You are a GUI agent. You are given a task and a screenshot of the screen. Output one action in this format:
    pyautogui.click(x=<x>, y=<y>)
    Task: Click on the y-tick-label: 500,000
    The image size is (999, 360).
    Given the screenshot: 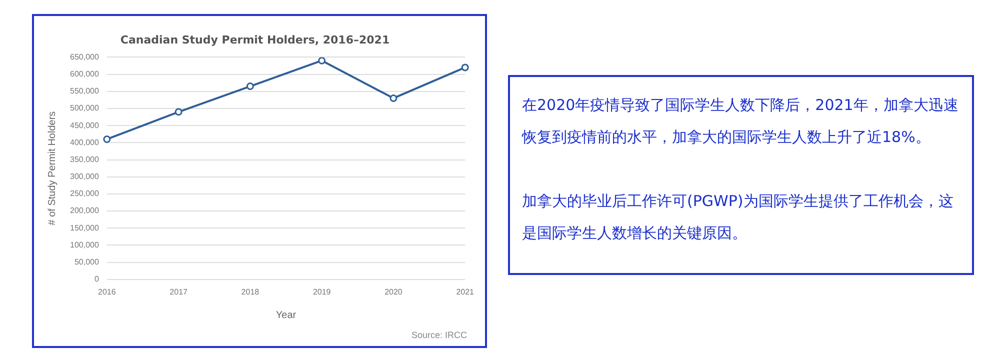 What is the action you would take?
    pyautogui.click(x=85, y=108)
    